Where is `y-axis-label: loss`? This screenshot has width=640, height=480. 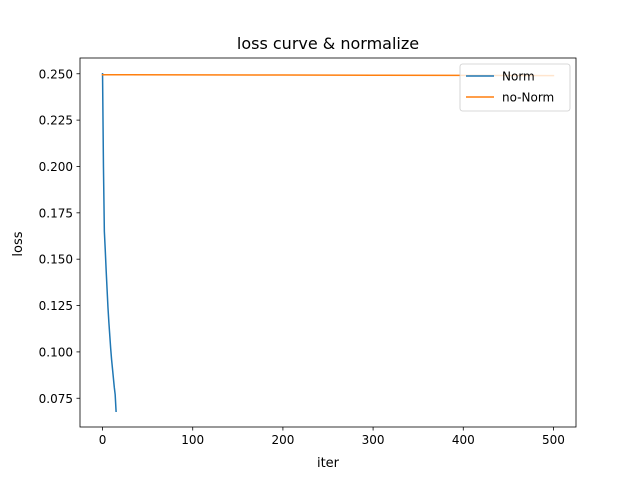 y-axis-label: loss is located at coordinates (18, 243).